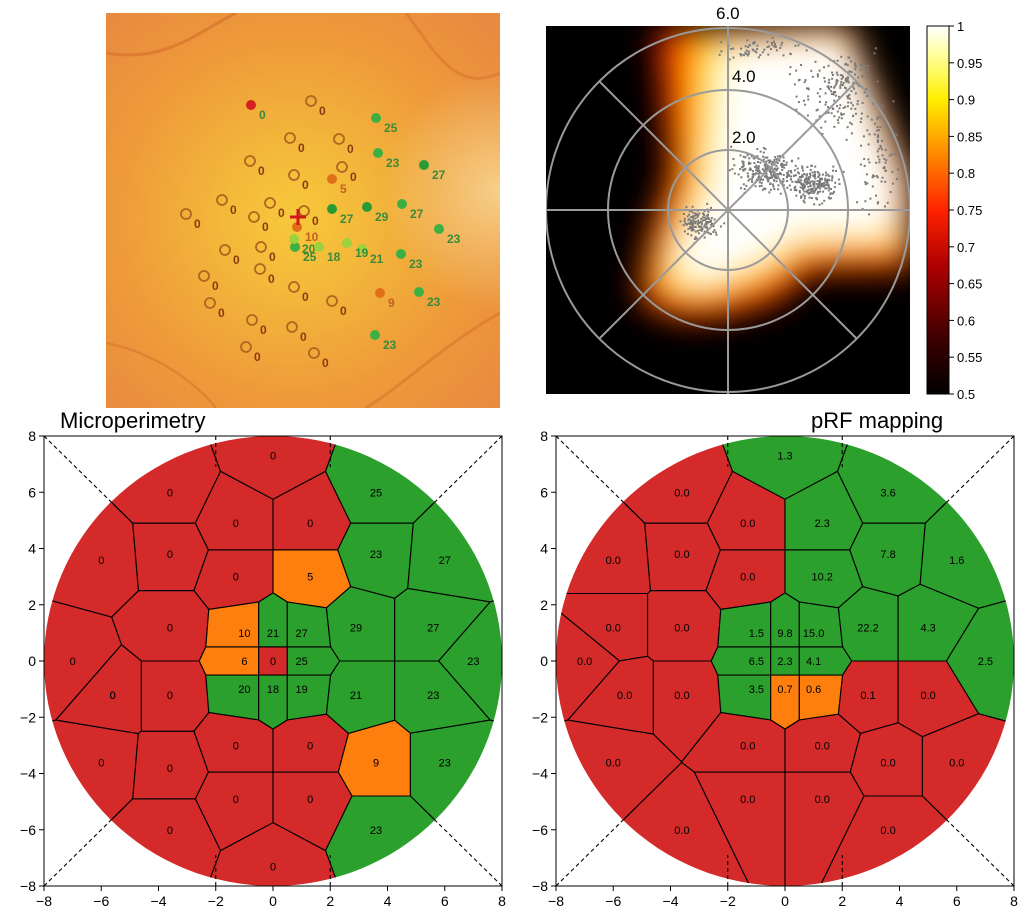 Image resolution: width=1024 pixels, height=924 pixels. What do you see at coordinates (28, 830) in the screenshot?
I see `y-tick-label: −6` at bounding box center [28, 830].